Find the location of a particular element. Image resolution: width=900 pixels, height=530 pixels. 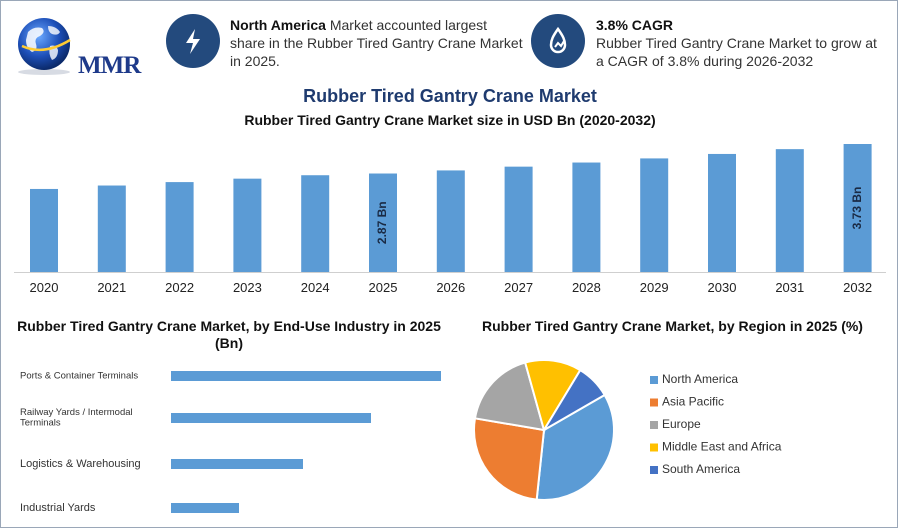

end-use-label: Ports & Container Terminals is located at coordinates (79, 376).